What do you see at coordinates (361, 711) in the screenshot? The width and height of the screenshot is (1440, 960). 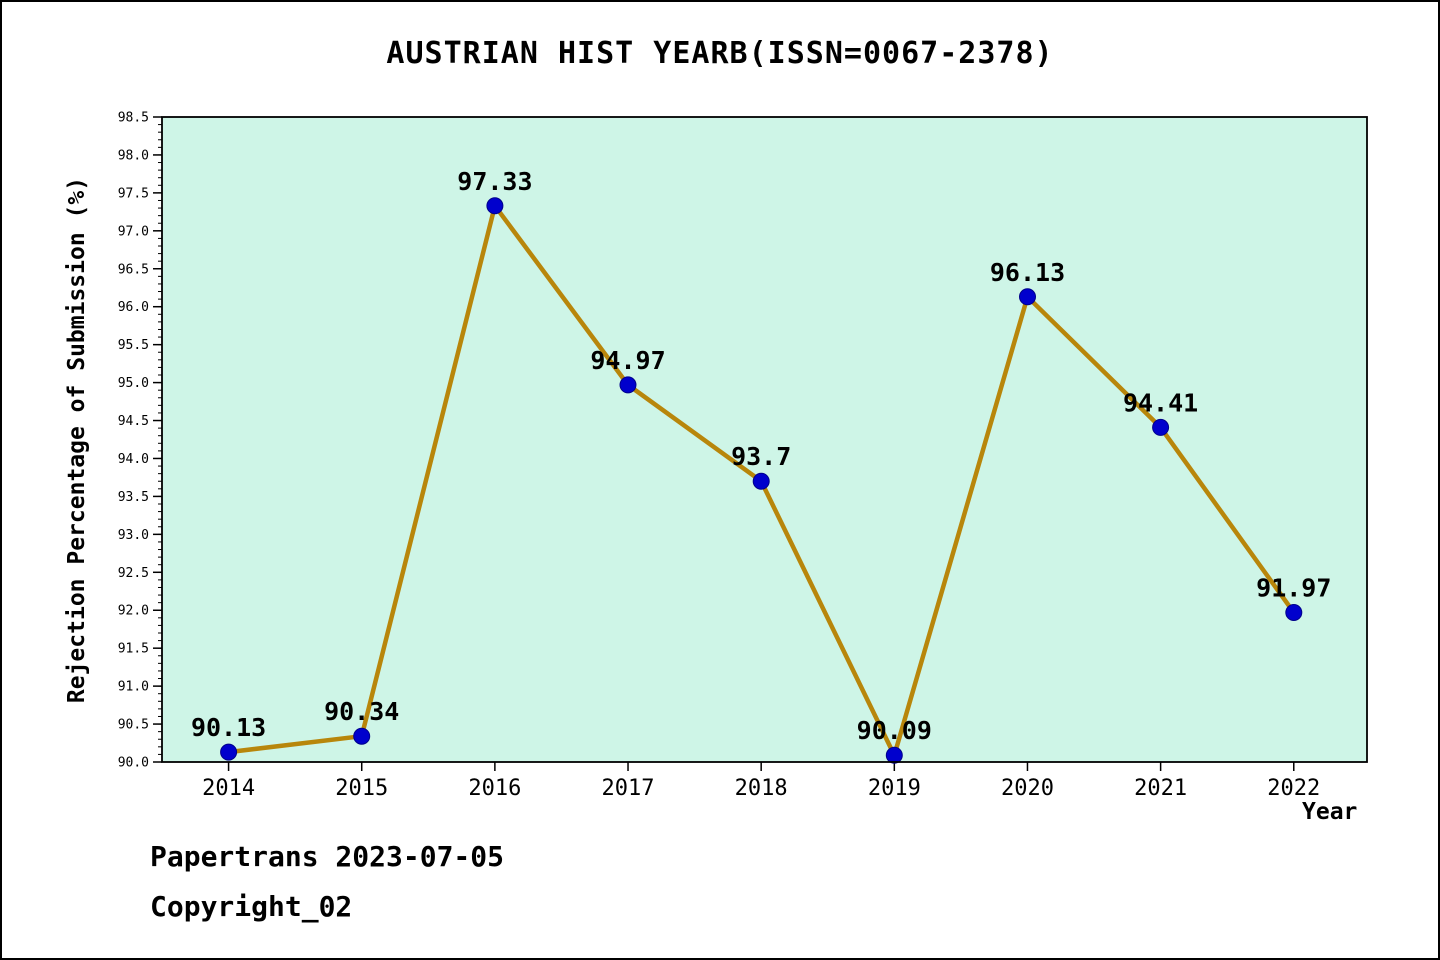 I see `point-label: 90.34` at bounding box center [361, 711].